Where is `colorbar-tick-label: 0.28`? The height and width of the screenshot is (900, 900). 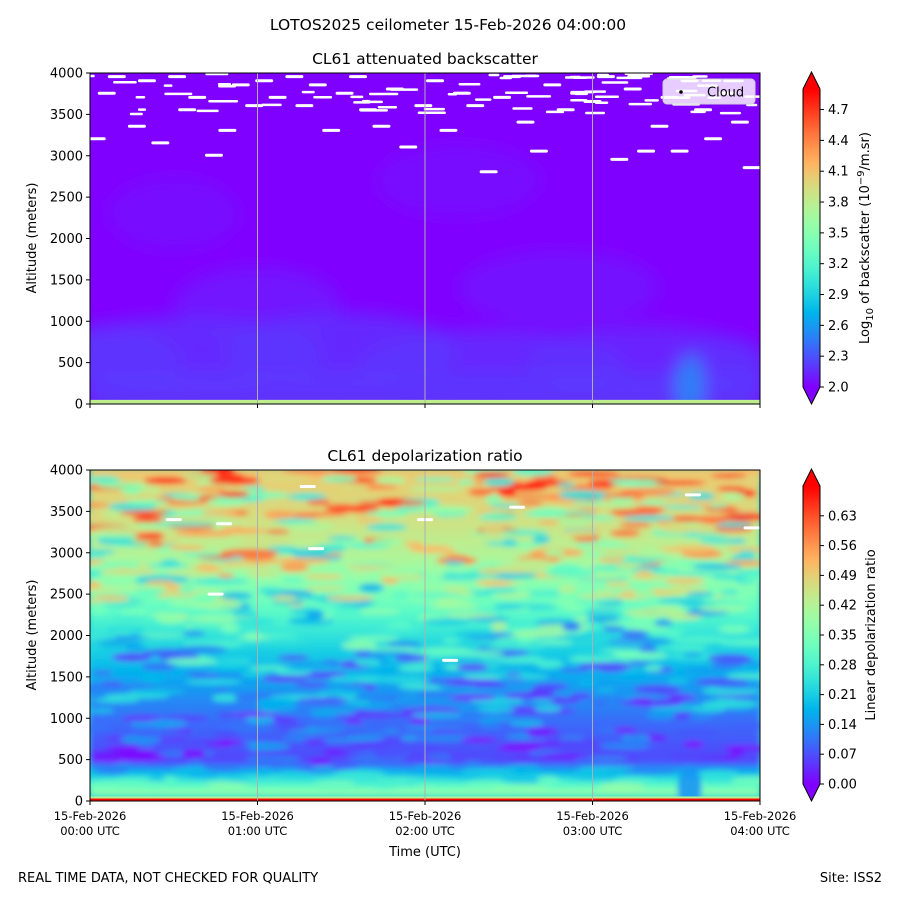 colorbar-tick-label: 0.28 is located at coordinates (842, 665).